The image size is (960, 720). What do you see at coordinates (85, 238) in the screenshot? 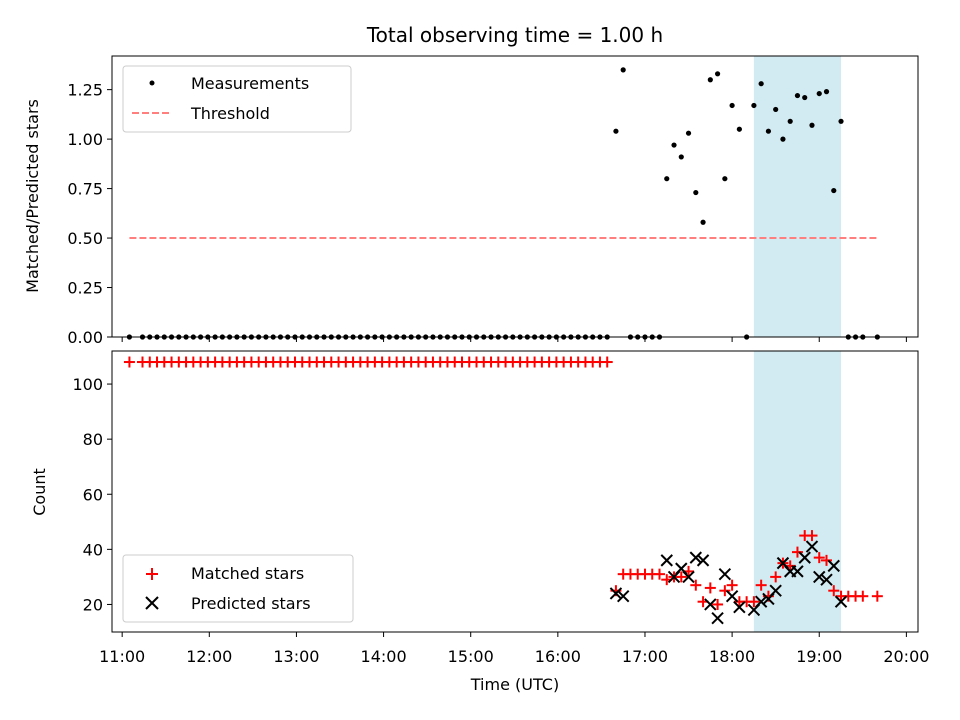
I see `y-tick-label: 0.50` at bounding box center [85, 238].